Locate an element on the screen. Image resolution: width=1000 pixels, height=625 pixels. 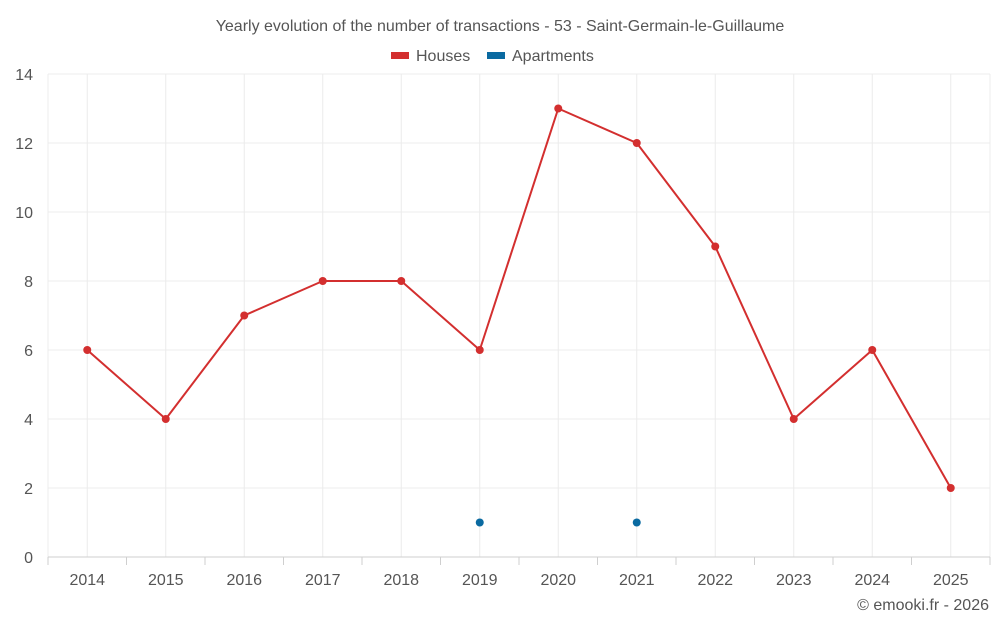
series-apartments is located at coordinates (558, 522).